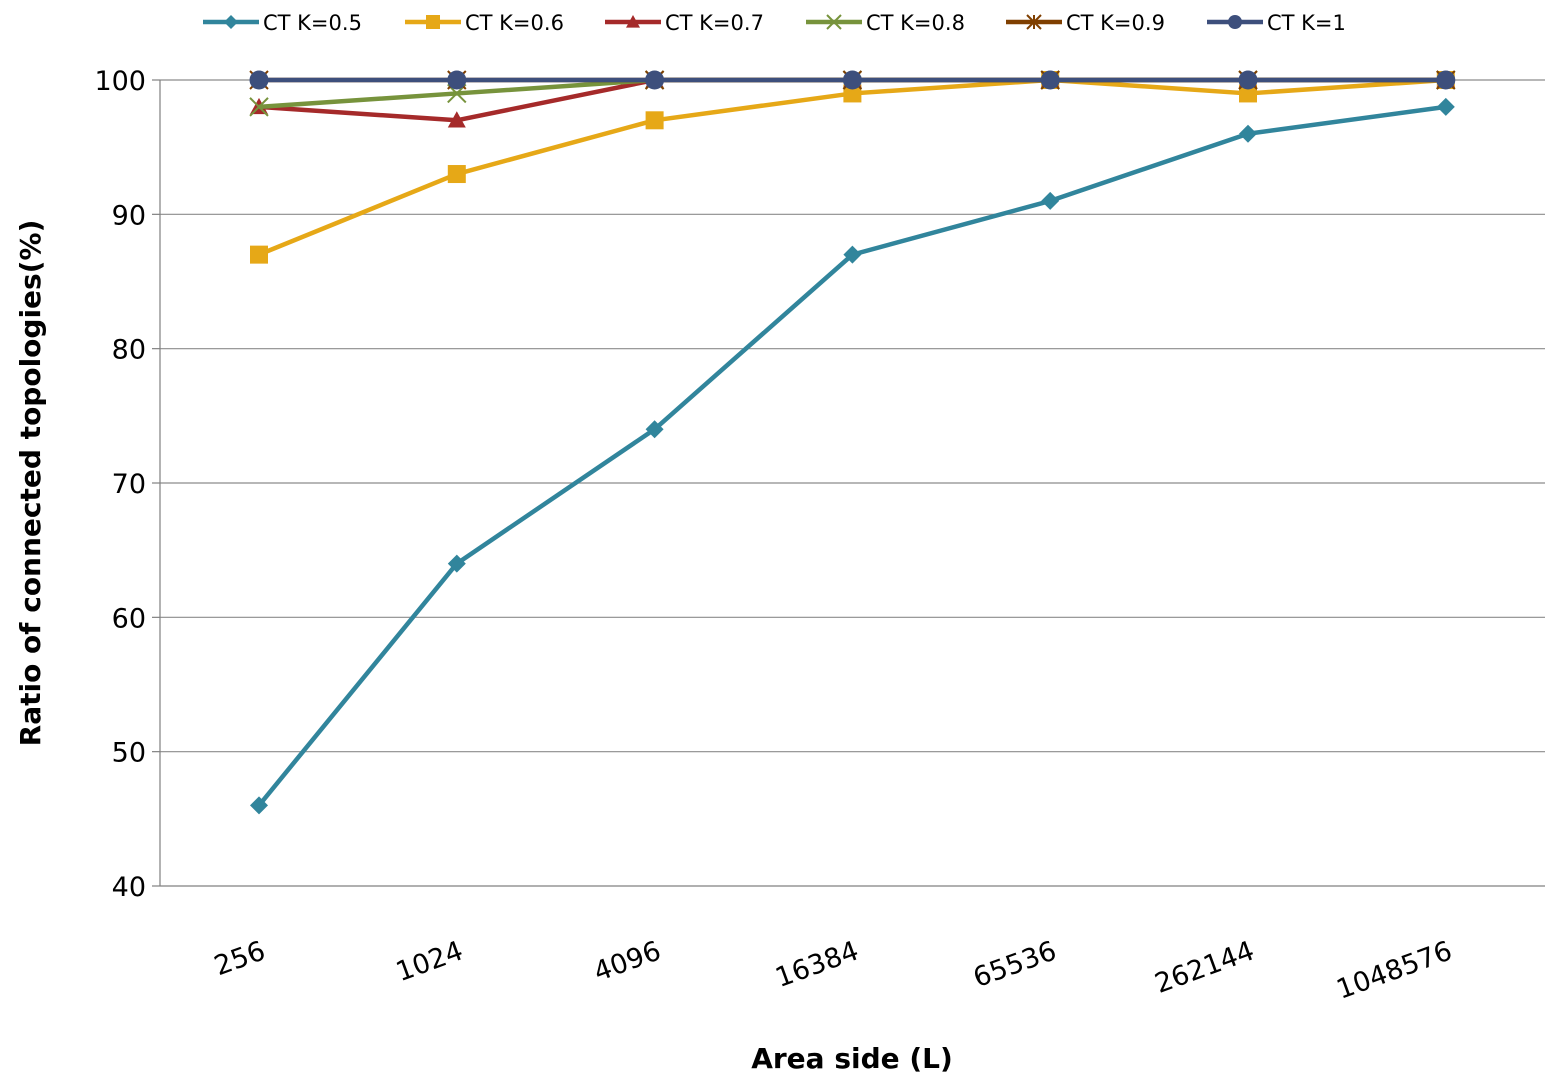 The image size is (1545, 1081). I want to click on x-tick-label: 4096, so click(627, 961).